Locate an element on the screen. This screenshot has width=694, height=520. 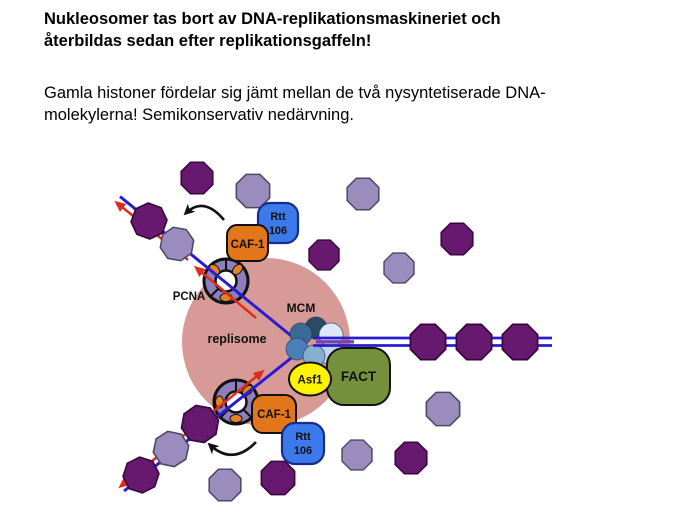
fact-label: FACT is located at coordinates (359, 376).